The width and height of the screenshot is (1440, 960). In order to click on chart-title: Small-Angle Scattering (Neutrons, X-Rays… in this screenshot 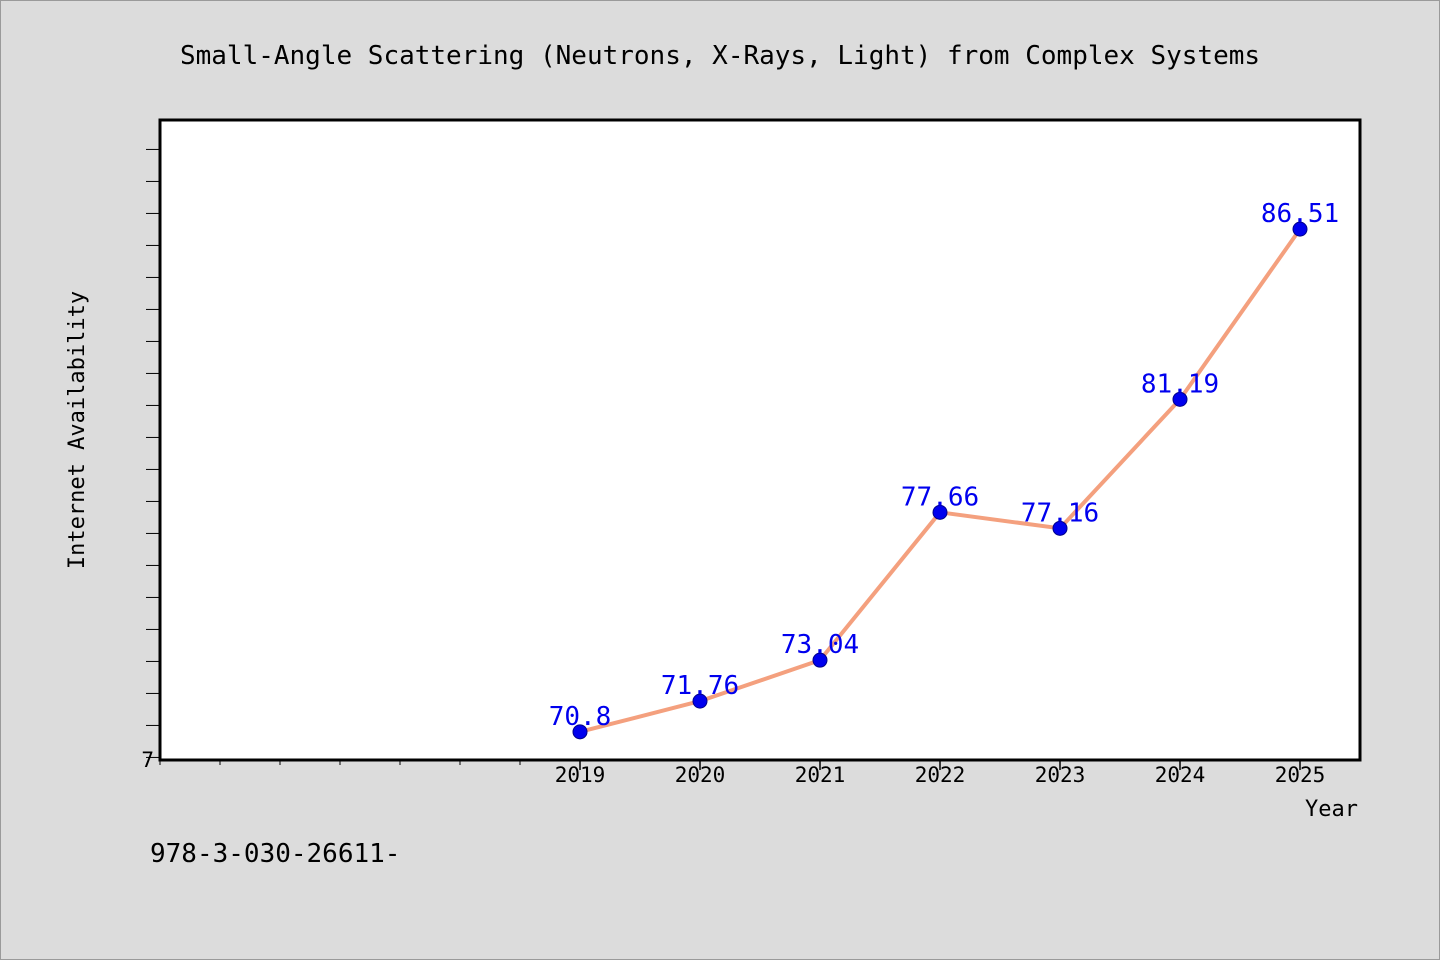, I will do `click(720, 56)`.